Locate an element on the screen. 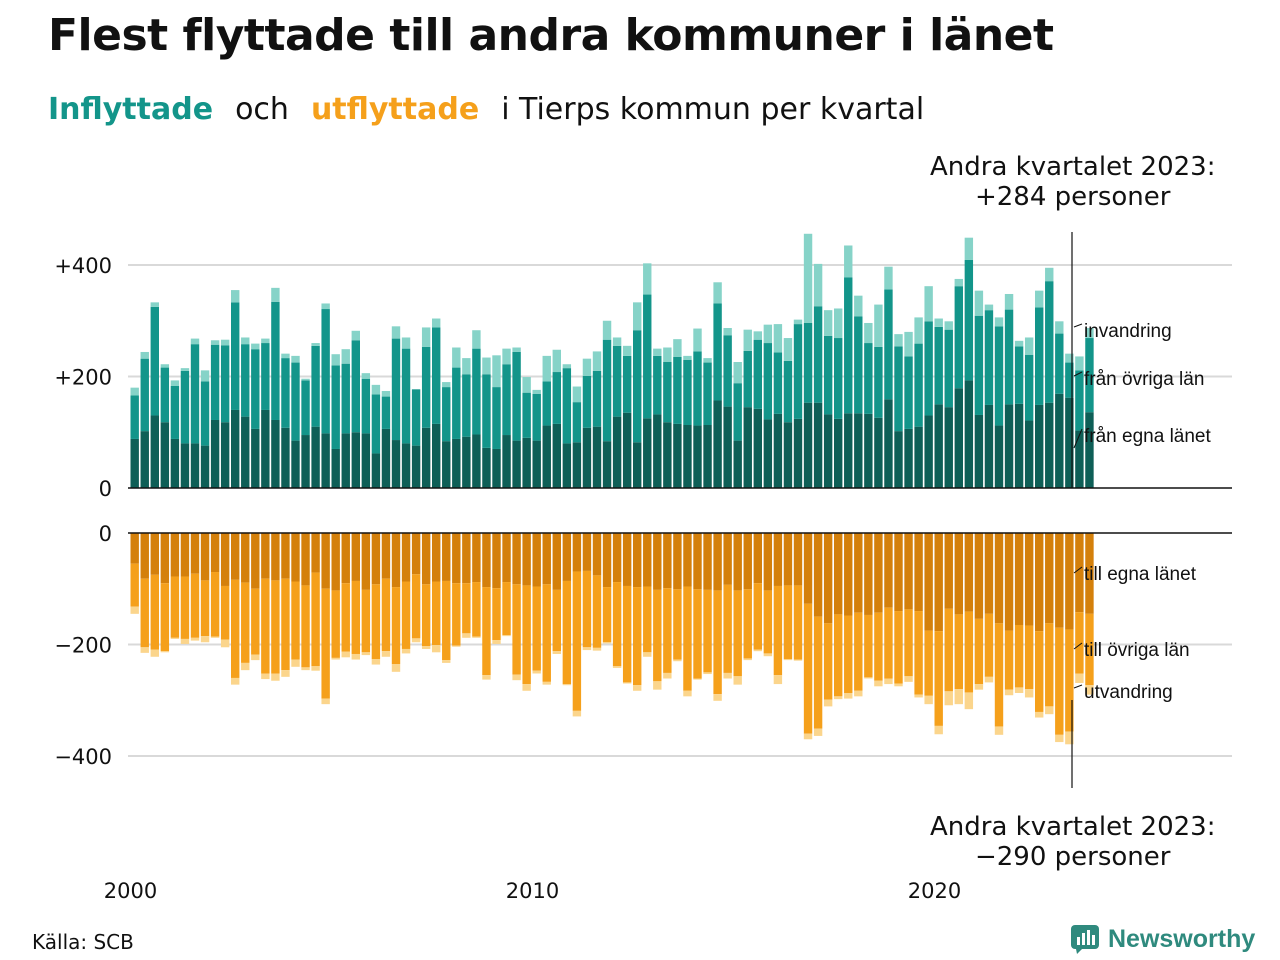 Image resolution: width=1280 pixels, height=960 pixels. brand-logo: Newsworthy is located at coordinates (1162, 939).